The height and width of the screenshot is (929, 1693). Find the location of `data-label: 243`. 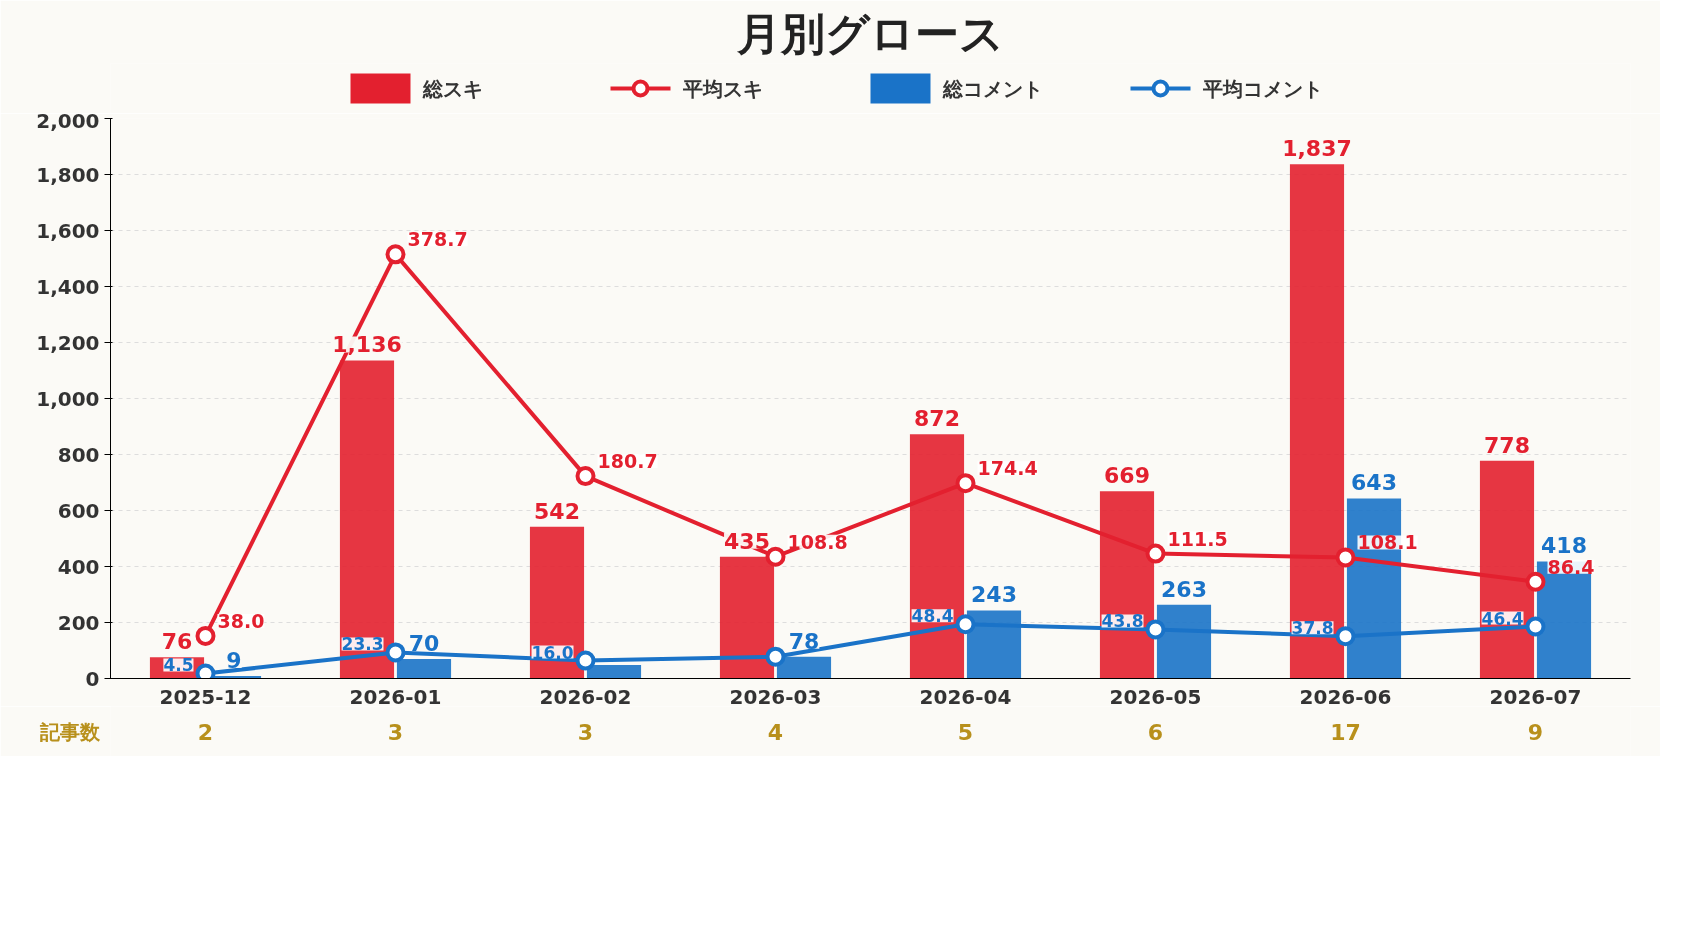

data-label: 243 is located at coordinates (994, 595).